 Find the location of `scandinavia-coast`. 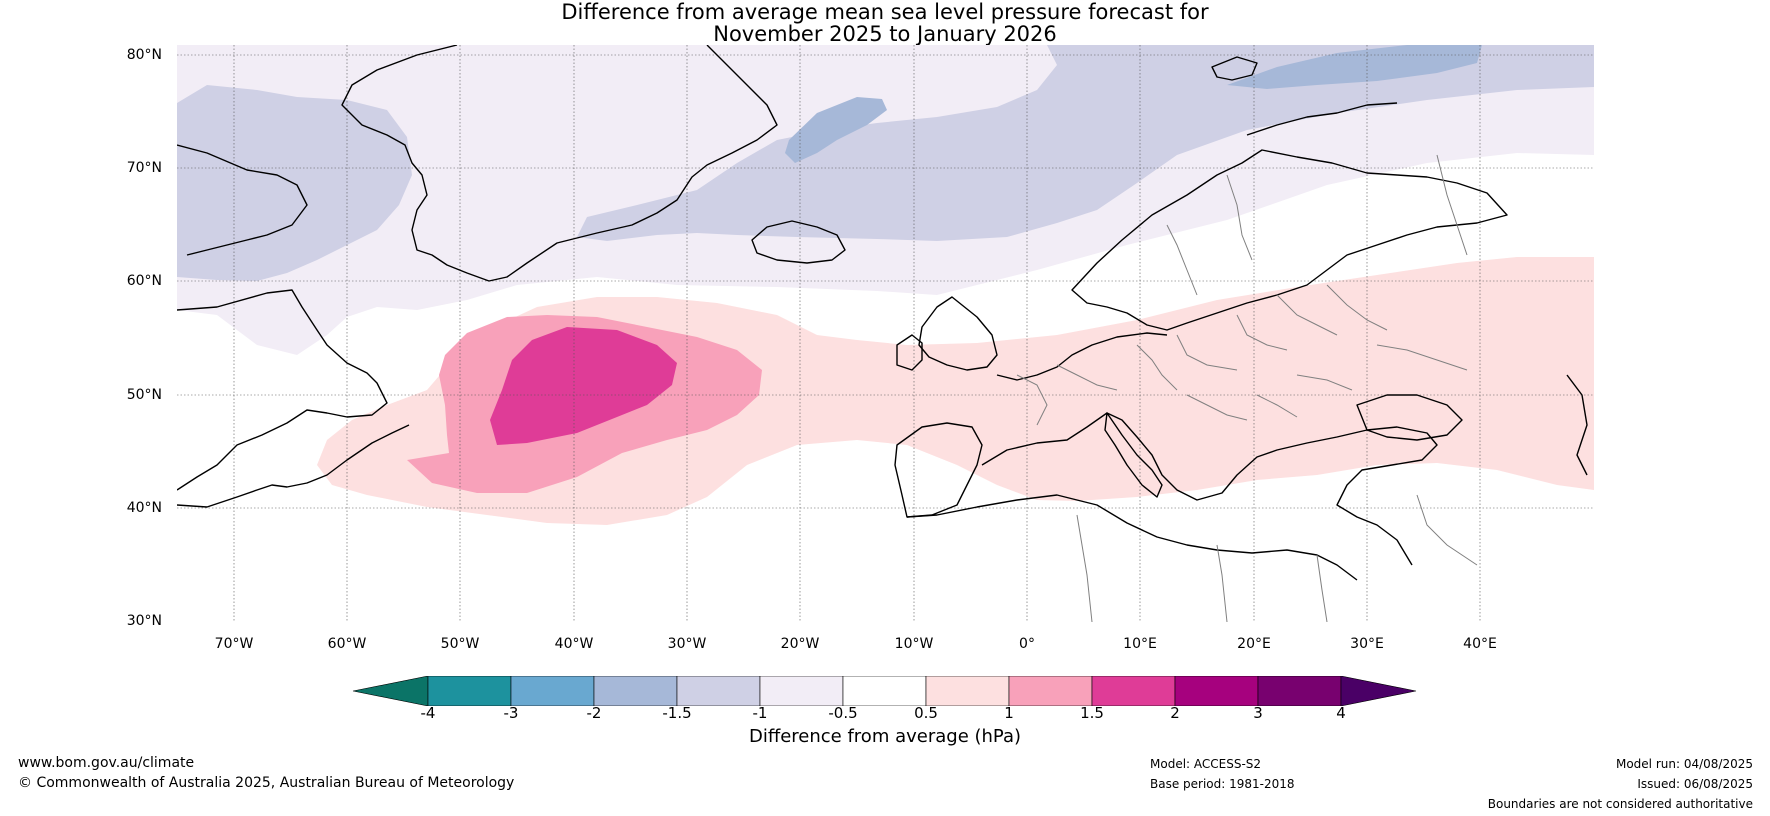

scandinavia-coast is located at coordinates (1289, 240).